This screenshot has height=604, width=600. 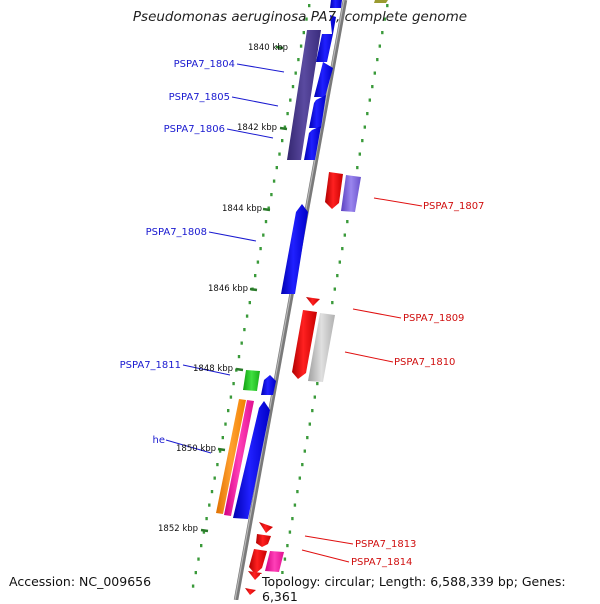 What do you see at coordinates (150, 365) in the screenshot?
I see `gene-label-PSPA7_1811: PSPA7_1811` at bounding box center [150, 365].